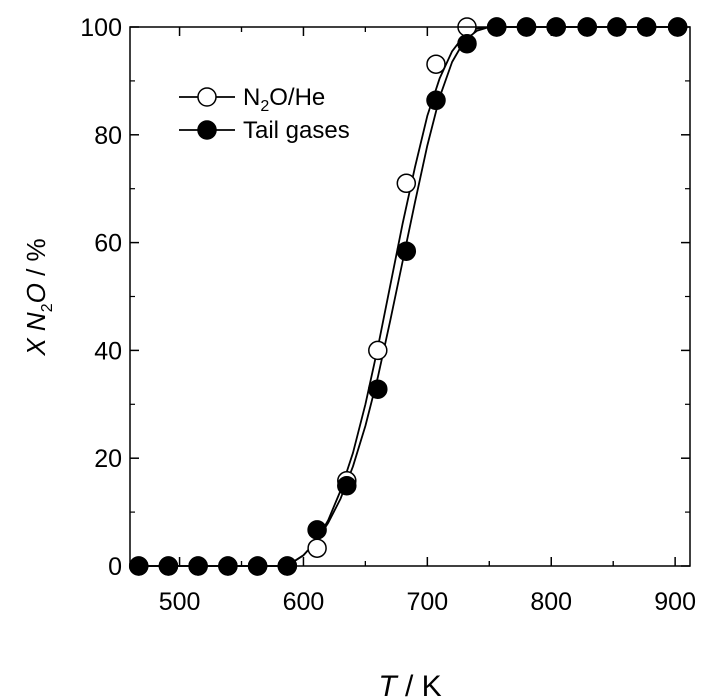  I want to click on x-tick-label: 700, so click(427, 602).